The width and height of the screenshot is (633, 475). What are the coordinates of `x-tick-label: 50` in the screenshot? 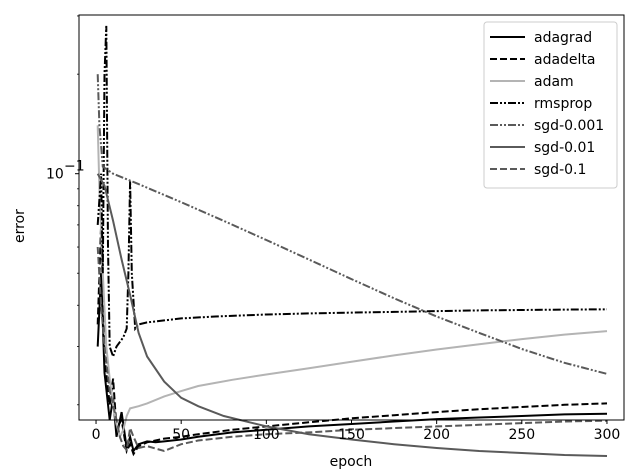 It's located at (181, 435).